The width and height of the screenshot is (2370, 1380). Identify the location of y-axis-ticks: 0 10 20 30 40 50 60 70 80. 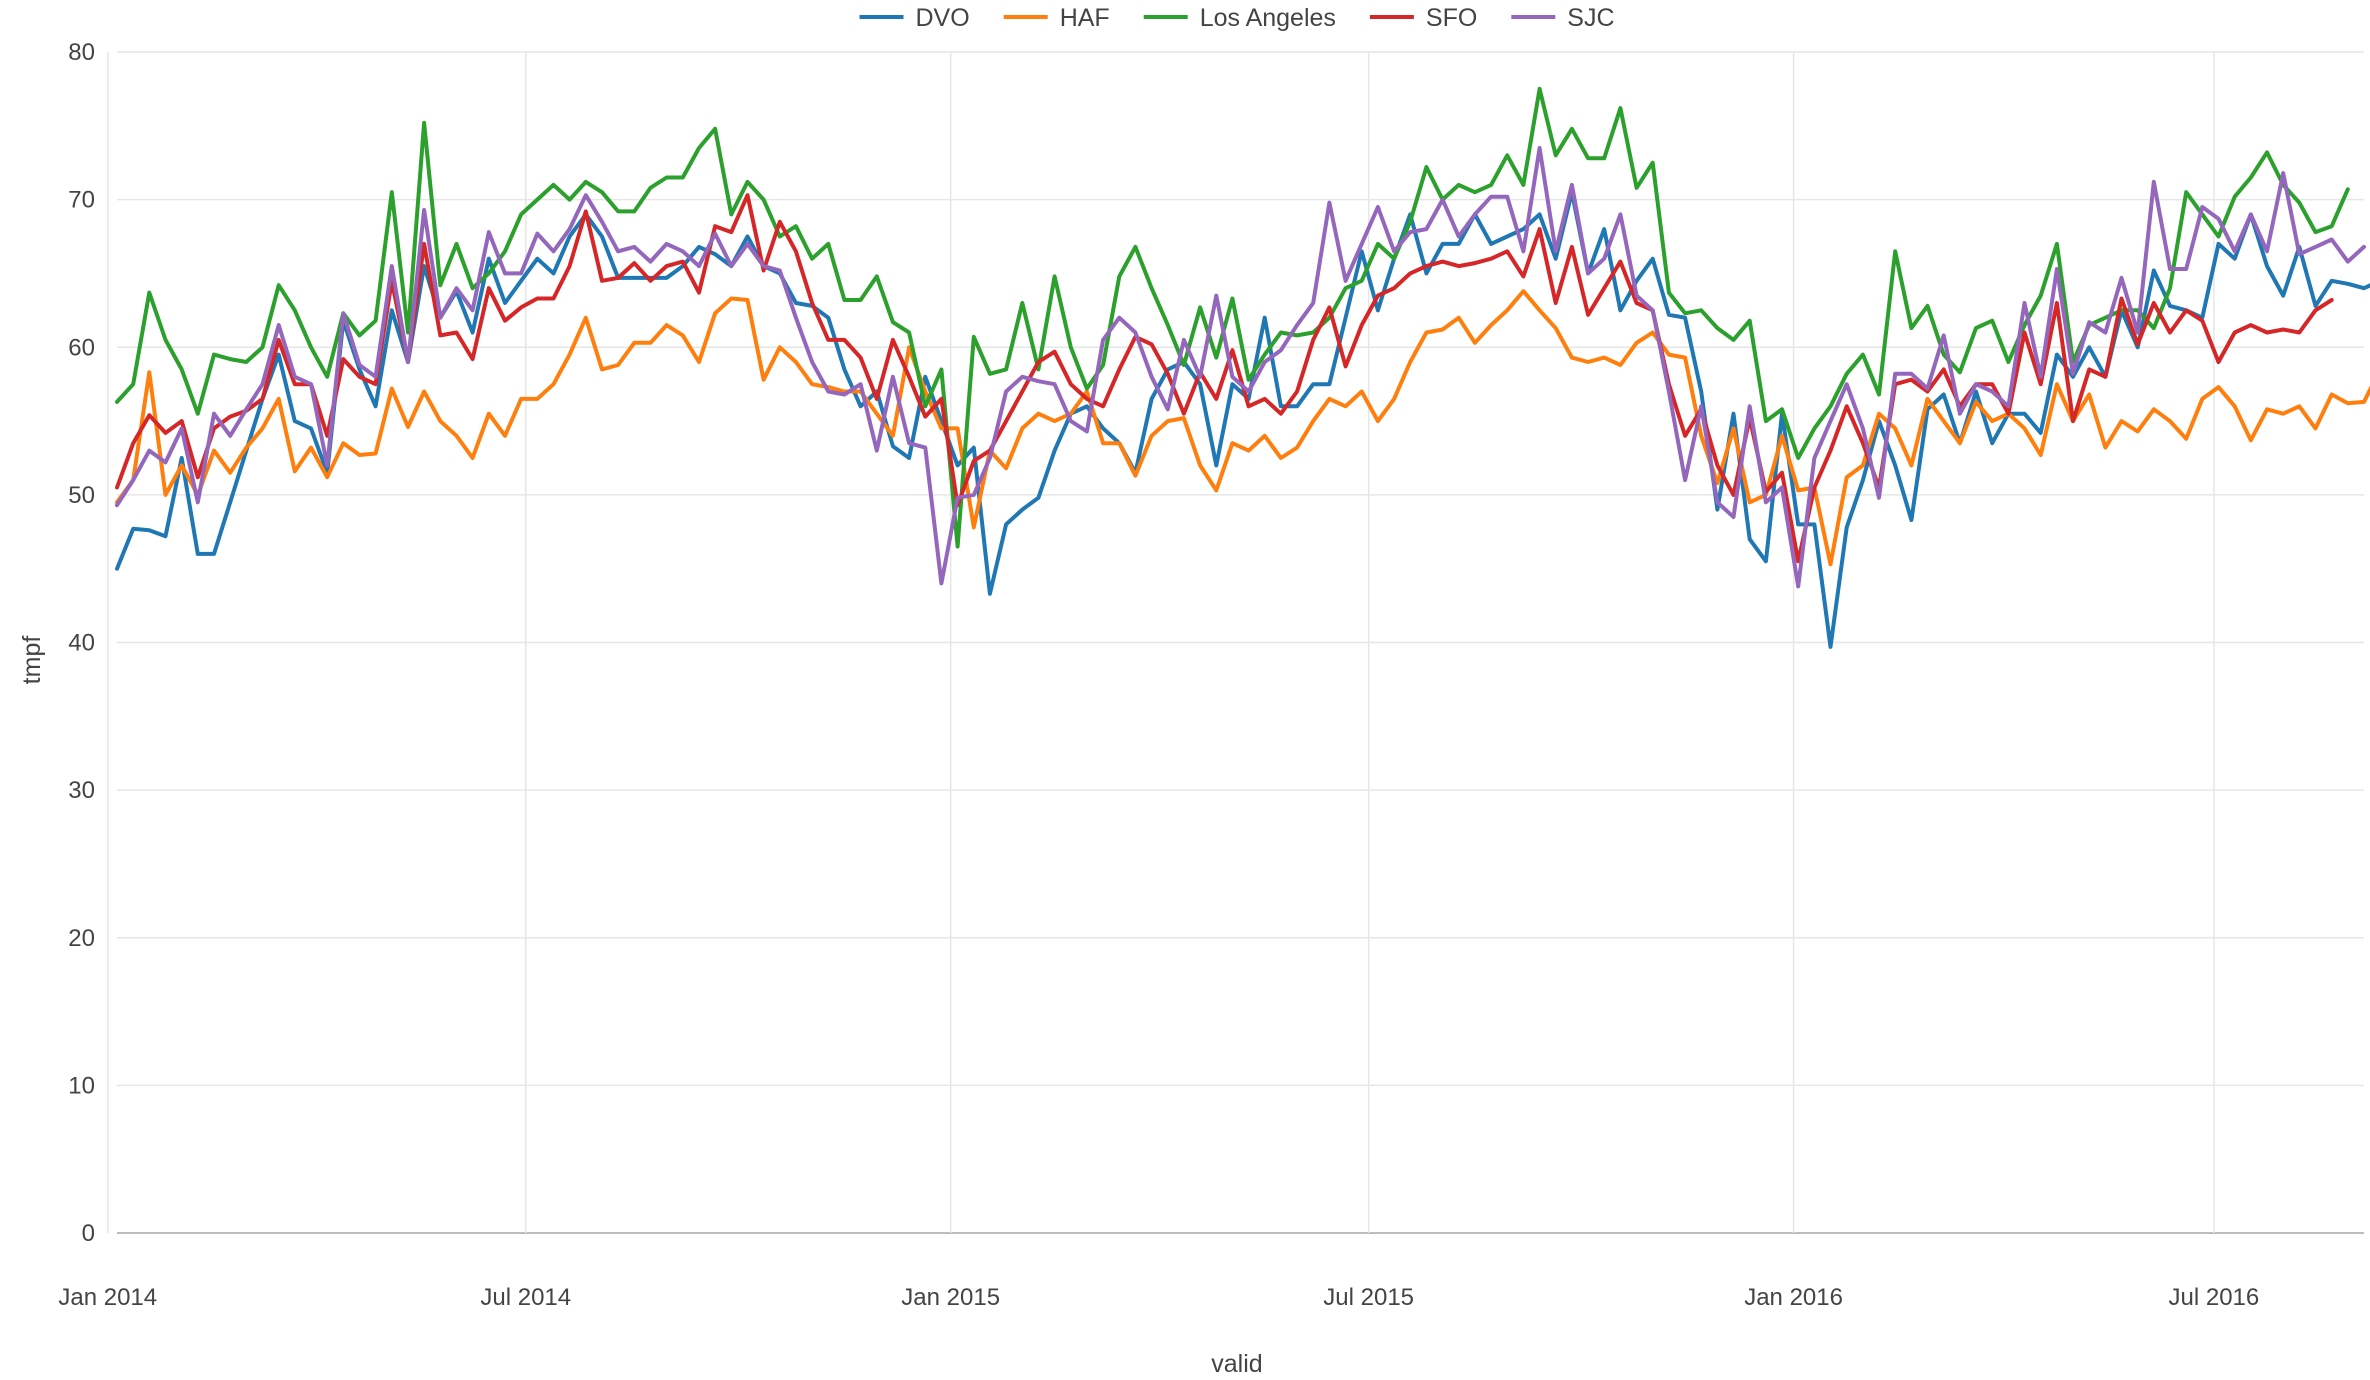
(81, 643).